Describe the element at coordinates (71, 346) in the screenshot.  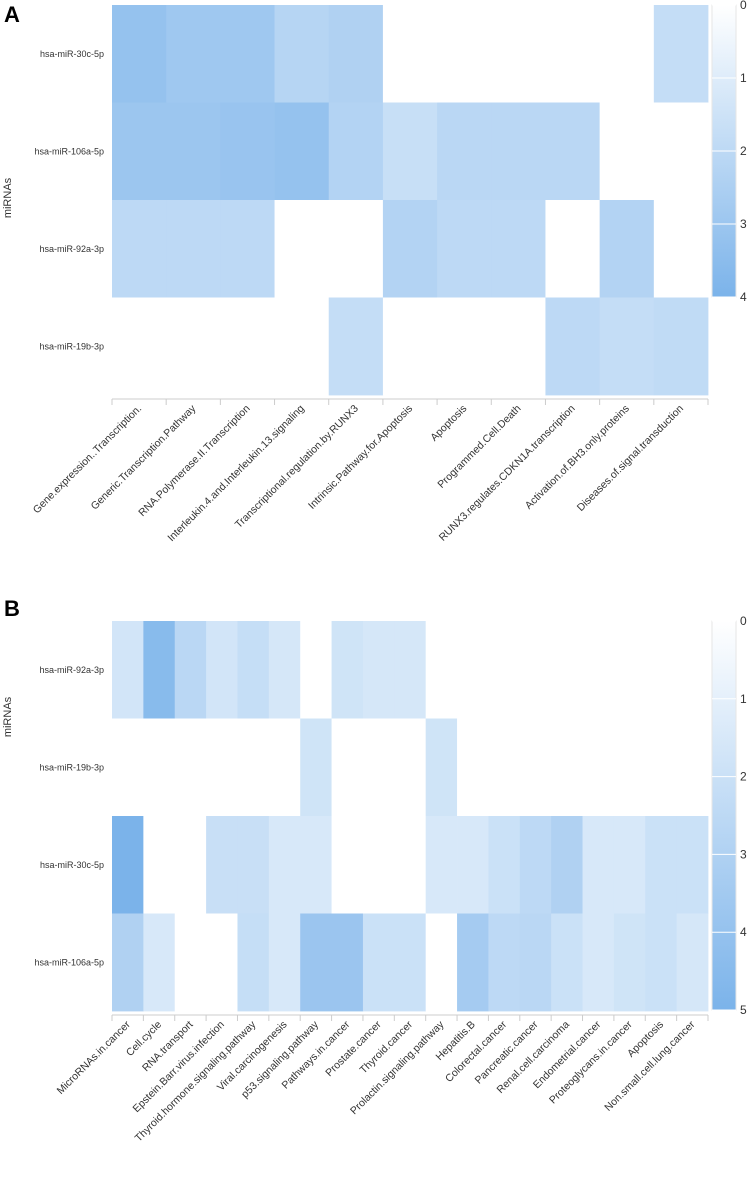
I see `row-label: hsa-miR-19b-3p` at that location.